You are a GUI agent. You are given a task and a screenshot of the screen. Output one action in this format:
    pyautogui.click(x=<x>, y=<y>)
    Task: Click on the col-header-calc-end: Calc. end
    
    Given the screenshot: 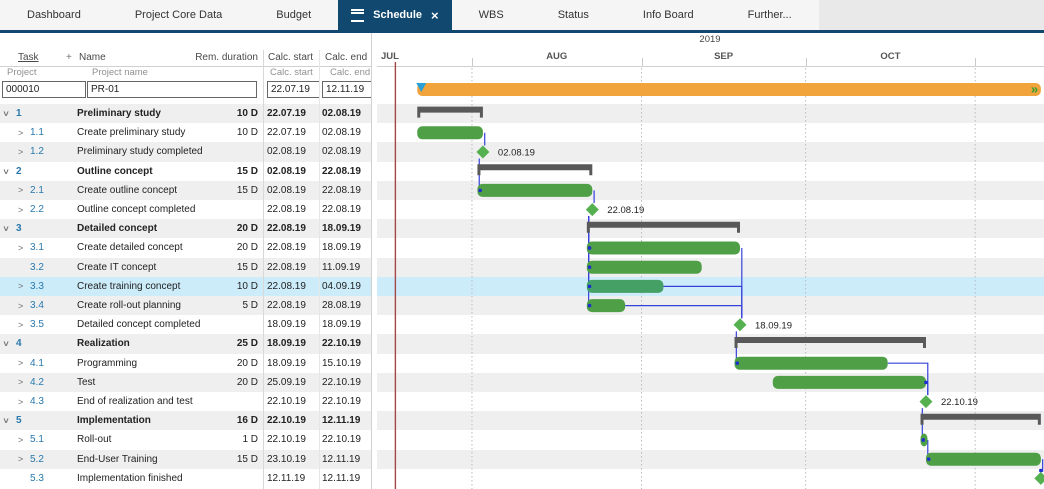 What is the action you would take?
    pyautogui.click(x=346, y=57)
    